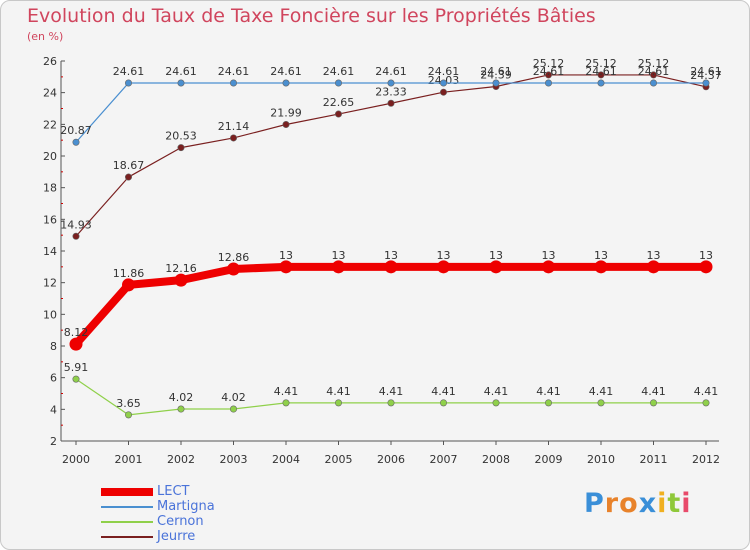 This screenshot has height=550, width=750. I want to click on y-axis-unit: (en %), so click(45, 36).